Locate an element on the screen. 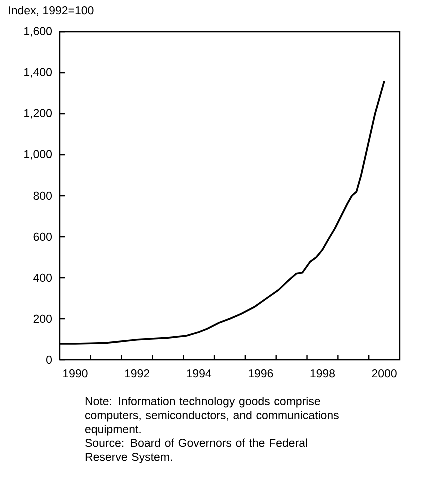 The image size is (430, 497). y-tick-label: 1,600 is located at coordinates (38, 32).